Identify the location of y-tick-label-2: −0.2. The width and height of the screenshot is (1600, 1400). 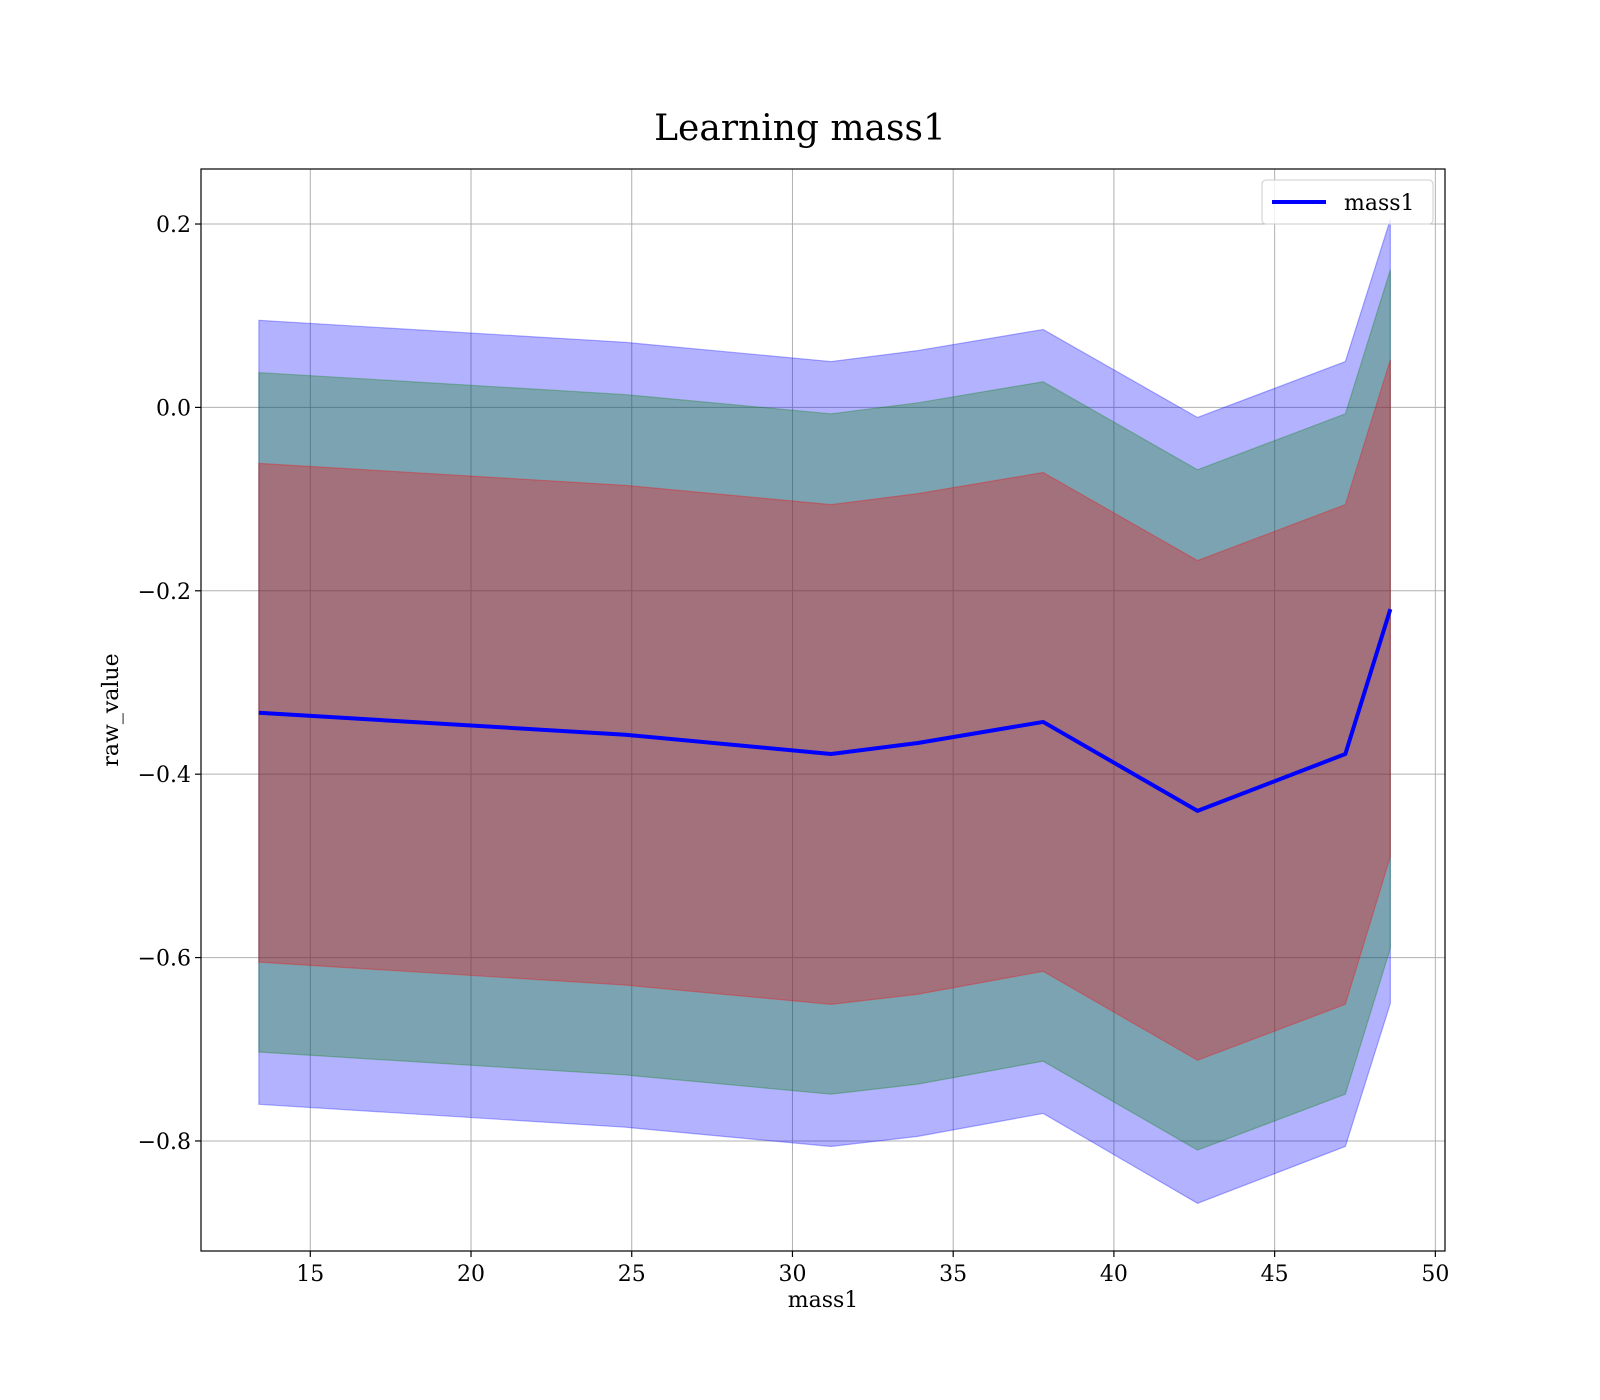
(164, 592).